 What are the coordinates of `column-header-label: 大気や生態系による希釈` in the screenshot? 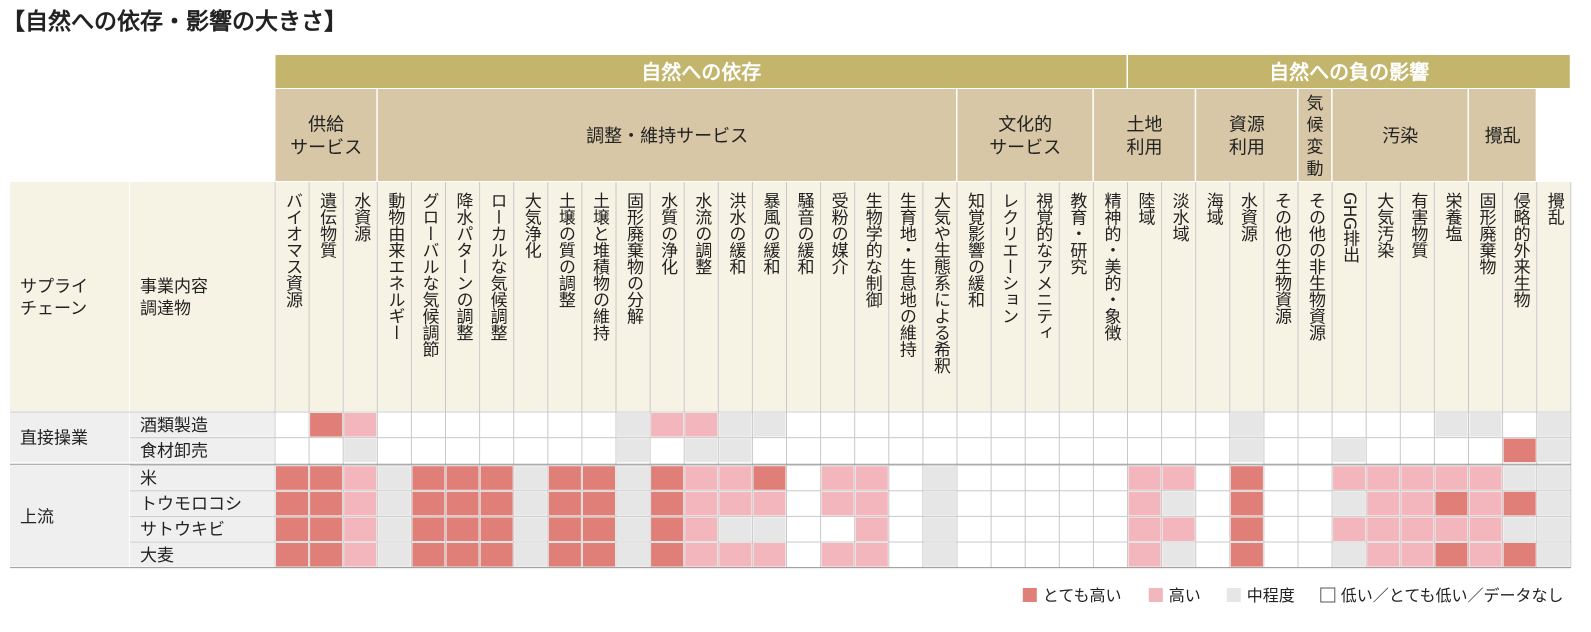 It's located at (940, 283).